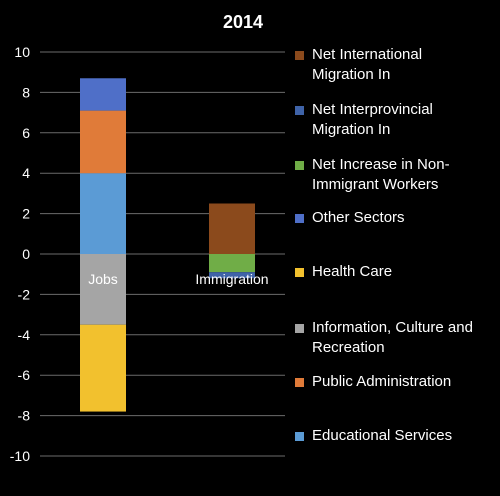 This screenshot has height=496, width=500. I want to click on legend-item: Net International Migration In, so click(396, 65).